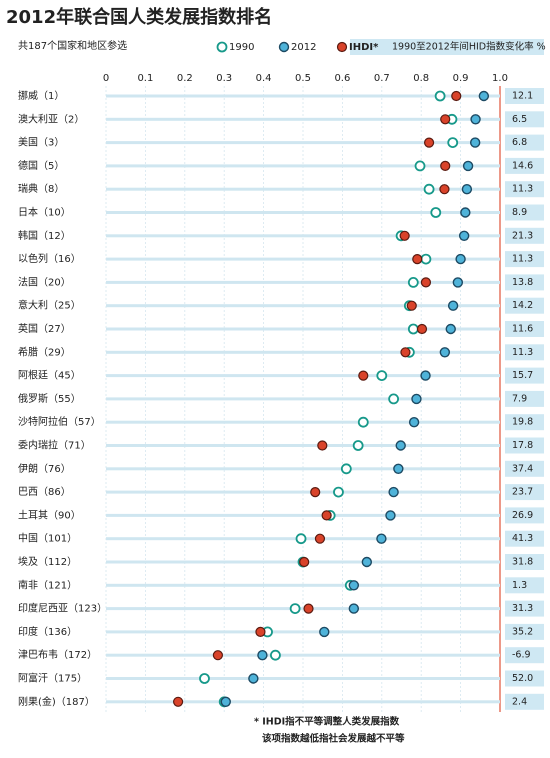 This screenshot has height=758, width=550. What do you see at coordinates (519, 142) in the screenshot?
I see `change-label: 6.8` at bounding box center [519, 142].